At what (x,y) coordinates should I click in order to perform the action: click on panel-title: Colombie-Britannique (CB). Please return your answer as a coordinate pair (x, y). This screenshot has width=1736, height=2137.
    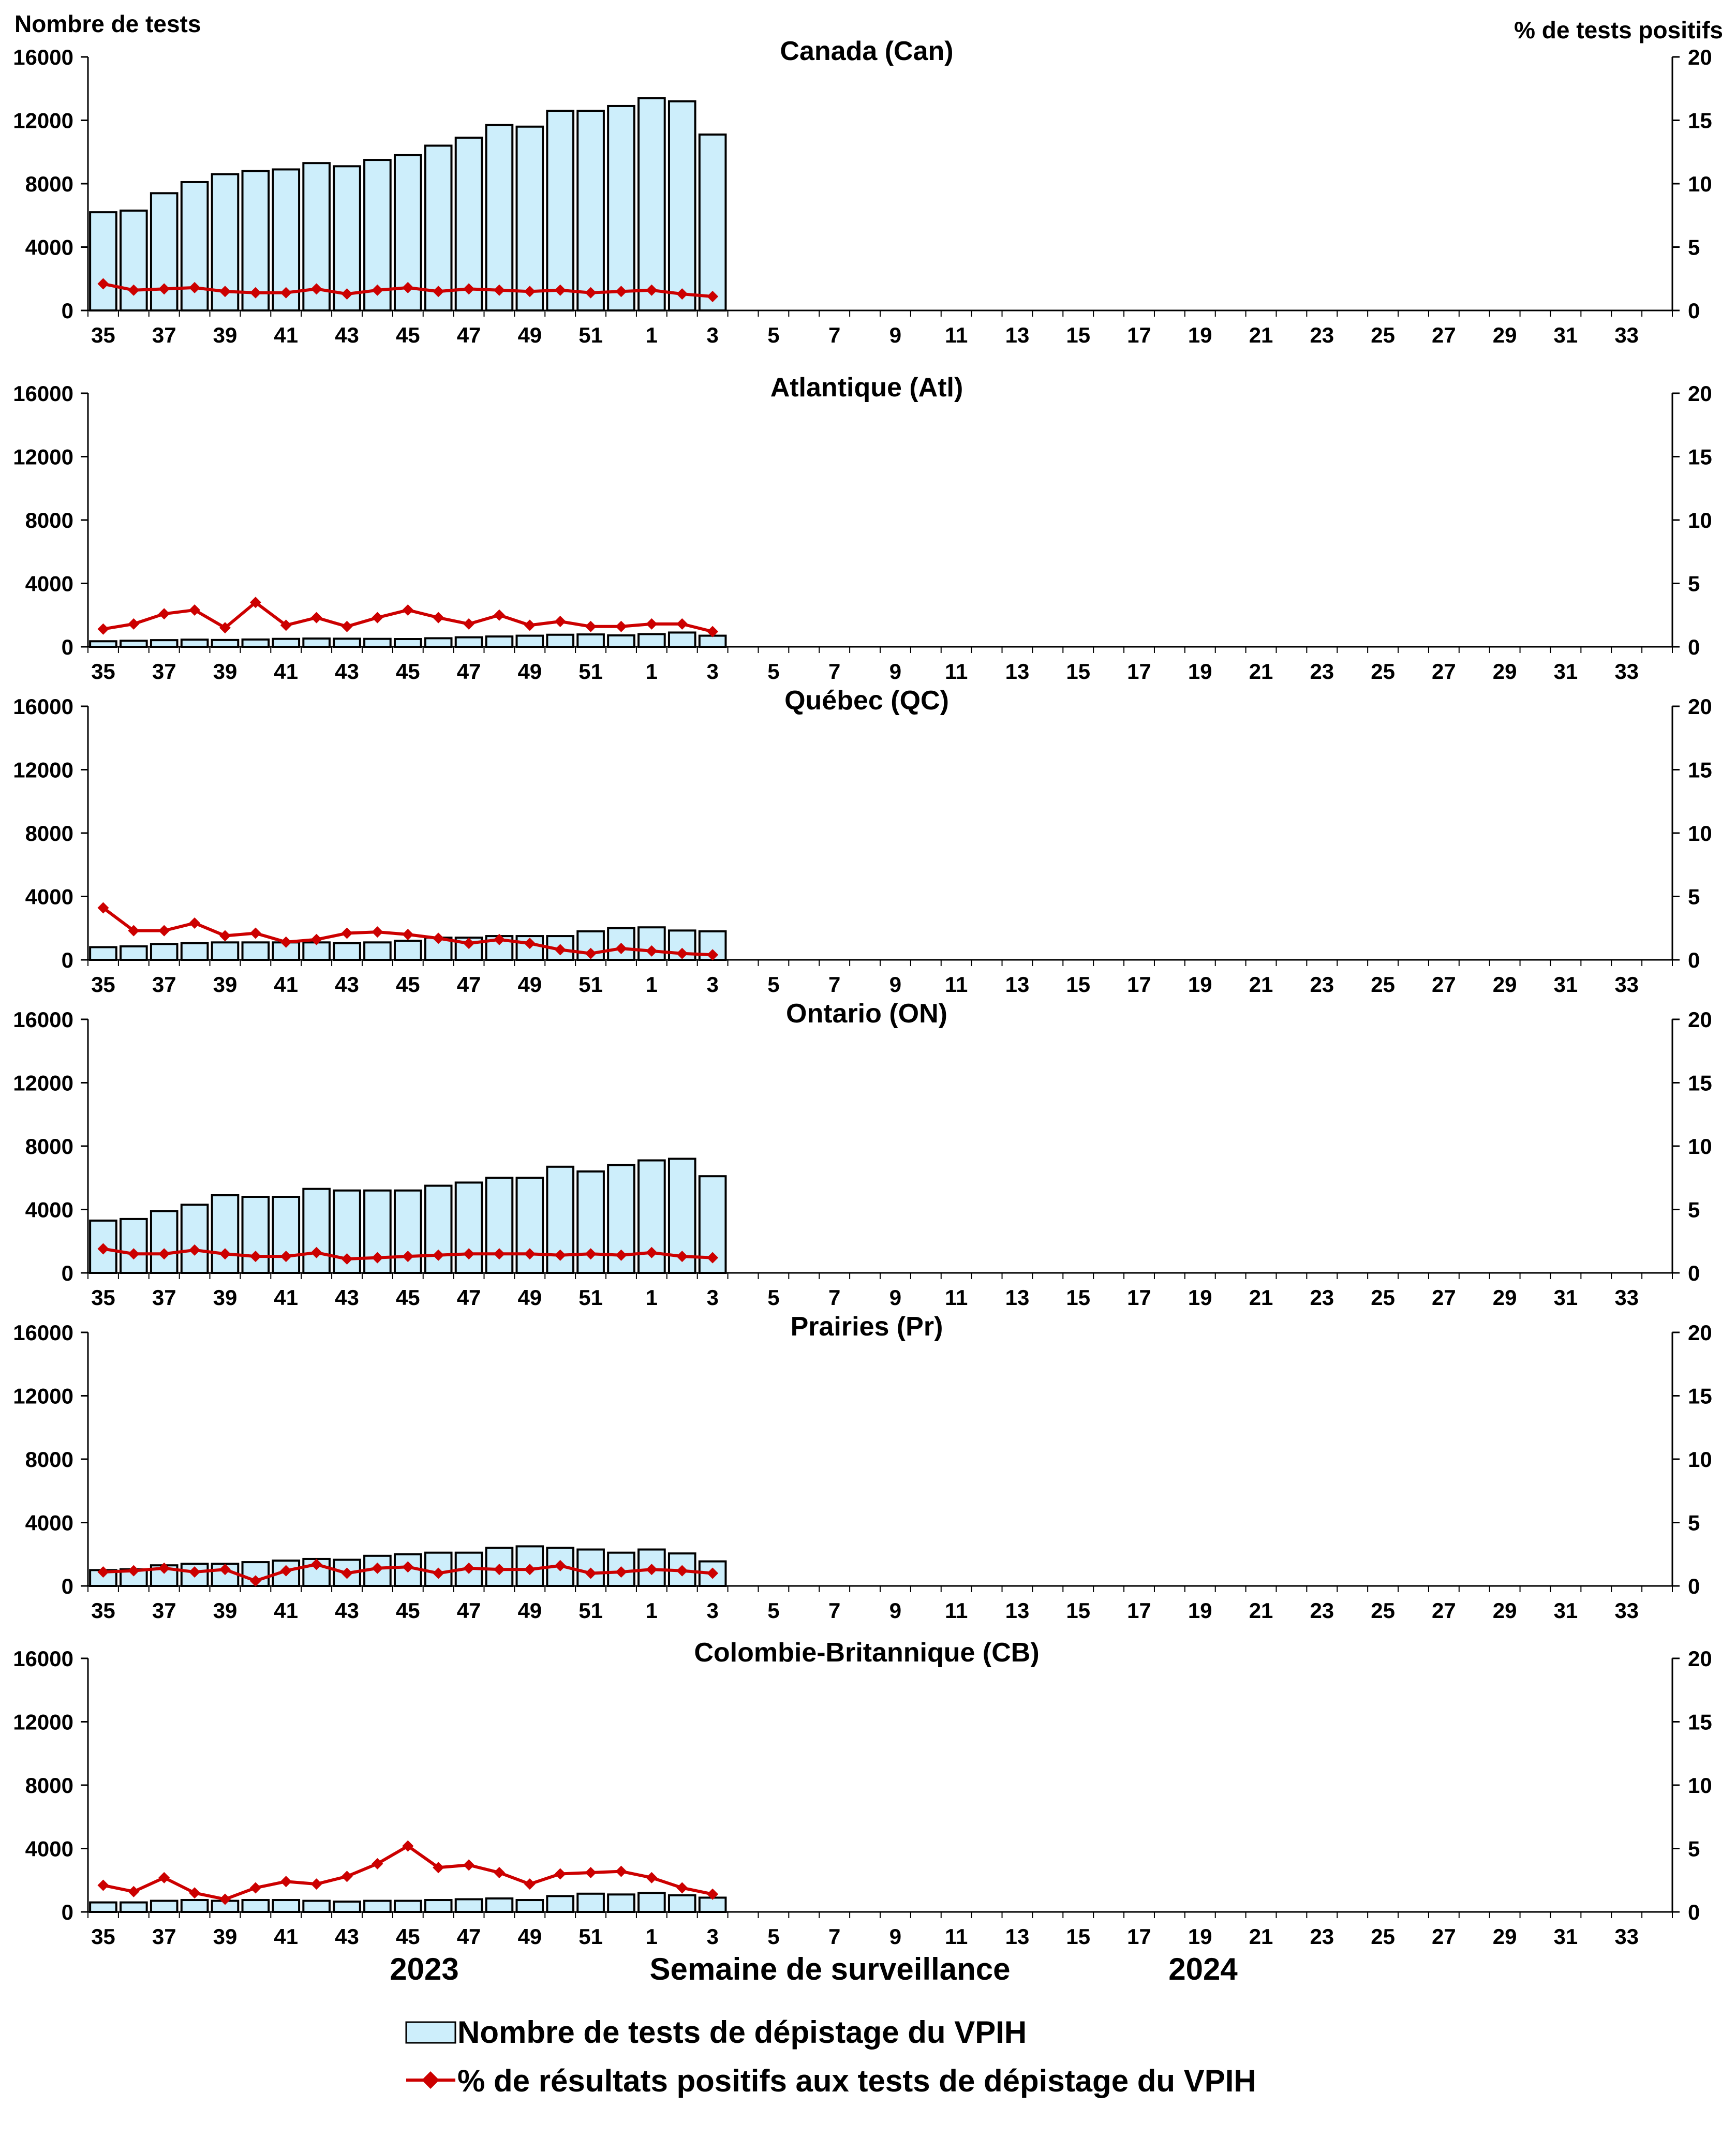
    Looking at the image, I should click on (866, 1653).